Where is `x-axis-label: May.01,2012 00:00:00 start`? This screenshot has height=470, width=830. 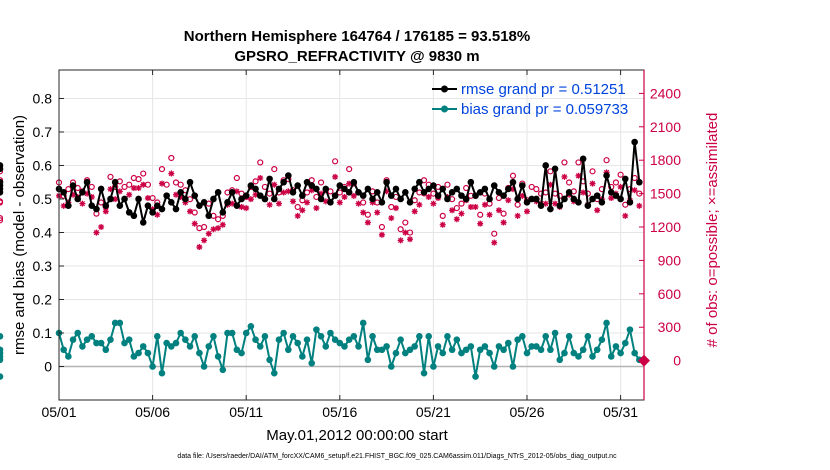 x-axis-label: May.01,2012 00:00:00 start is located at coordinates (357, 435).